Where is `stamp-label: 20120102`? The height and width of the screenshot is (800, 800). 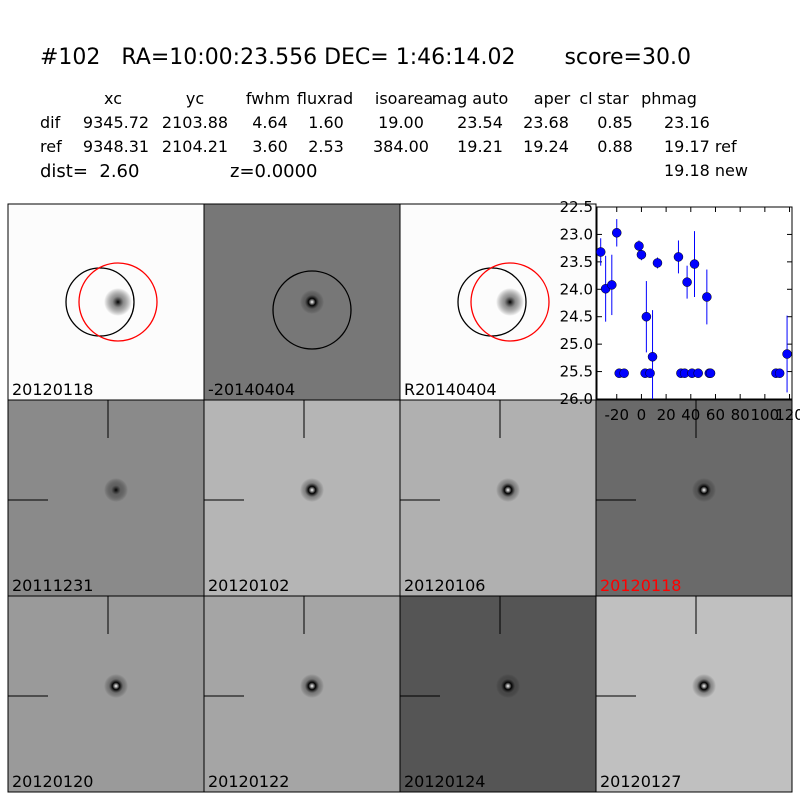 stamp-label: 20120102 is located at coordinates (248, 585).